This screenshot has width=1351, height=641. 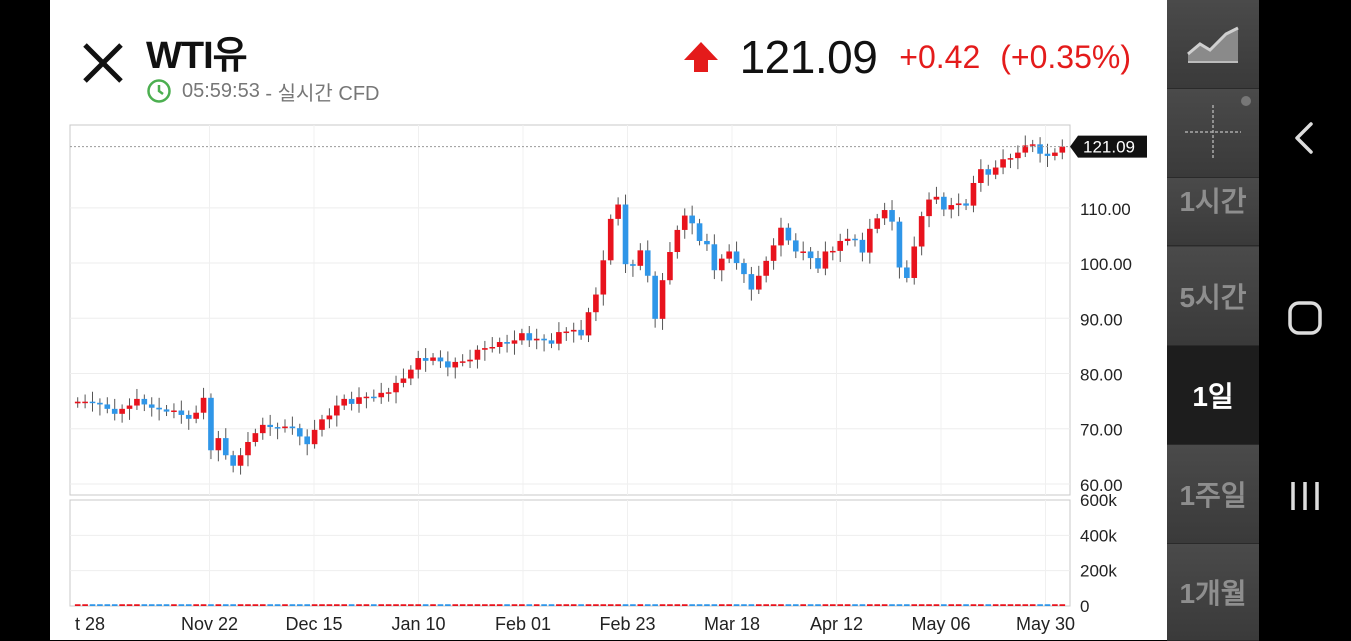 What do you see at coordinates (1213, 296) in the screenshot?
I see `interval-5-hours: 5시간` at bounding box center [1213, 296].